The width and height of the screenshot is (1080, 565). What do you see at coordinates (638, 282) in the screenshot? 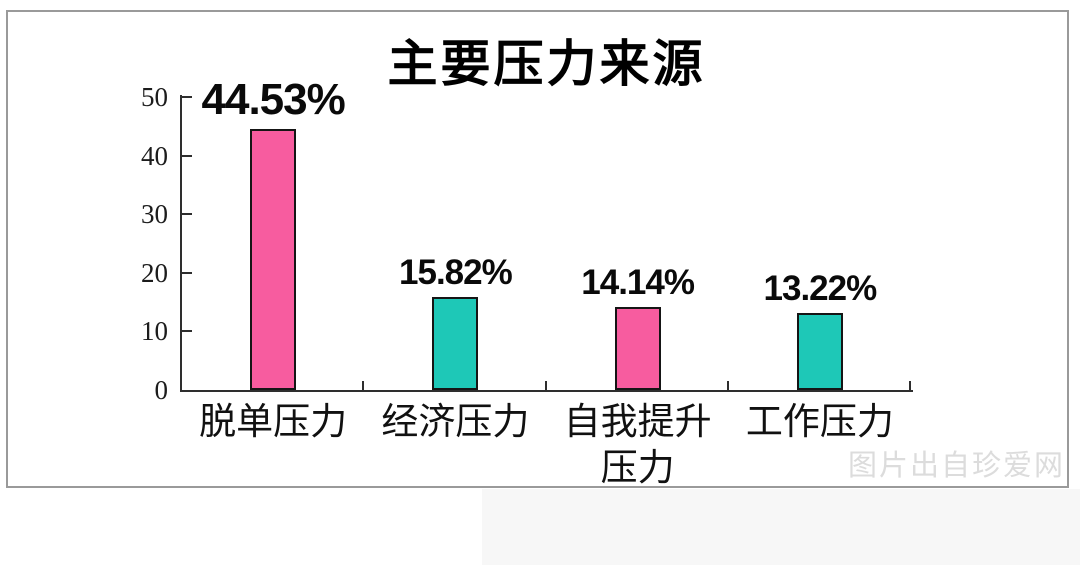
I see `bar-value-label: 14.14%` at bounding box center [638, 282].